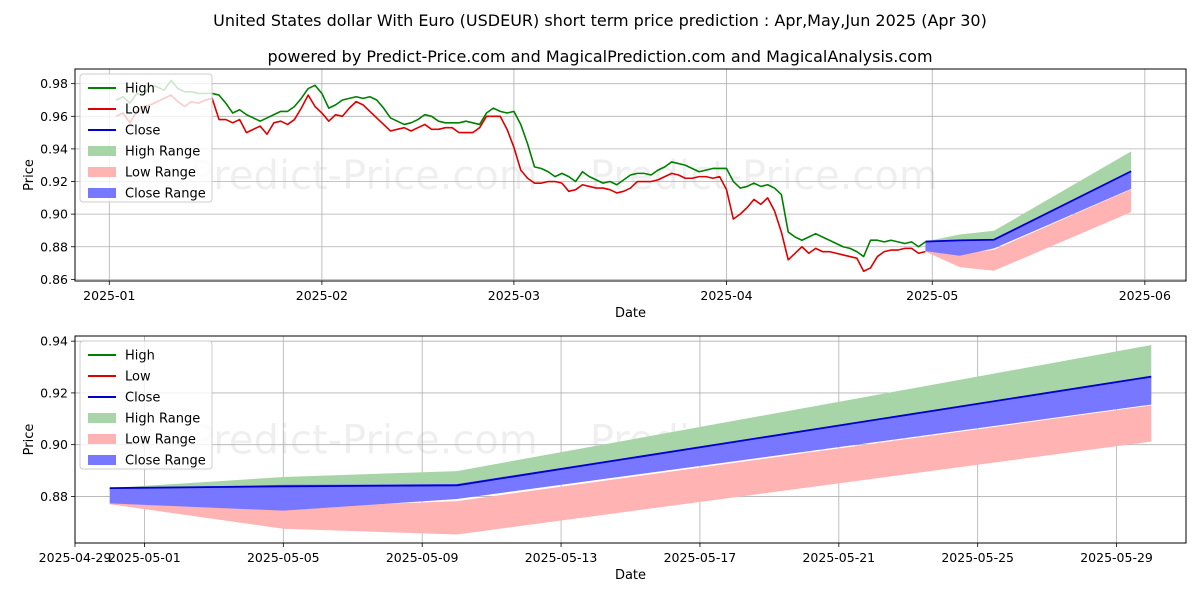  Describe the element at coordinates (422, 557) in the screenshot. I see `x-tick-label: 2025-05-09` at that location.